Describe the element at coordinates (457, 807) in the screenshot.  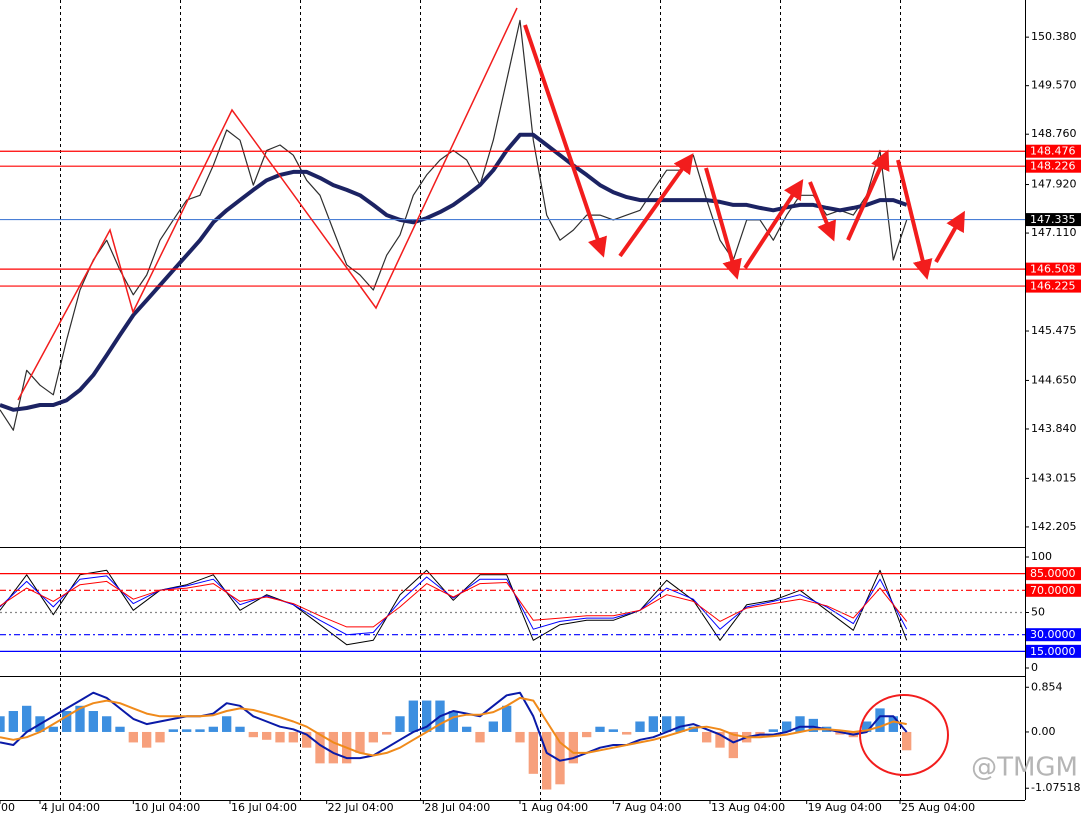
I see `x-tick-label: 28 Jul 04:00` at that location.